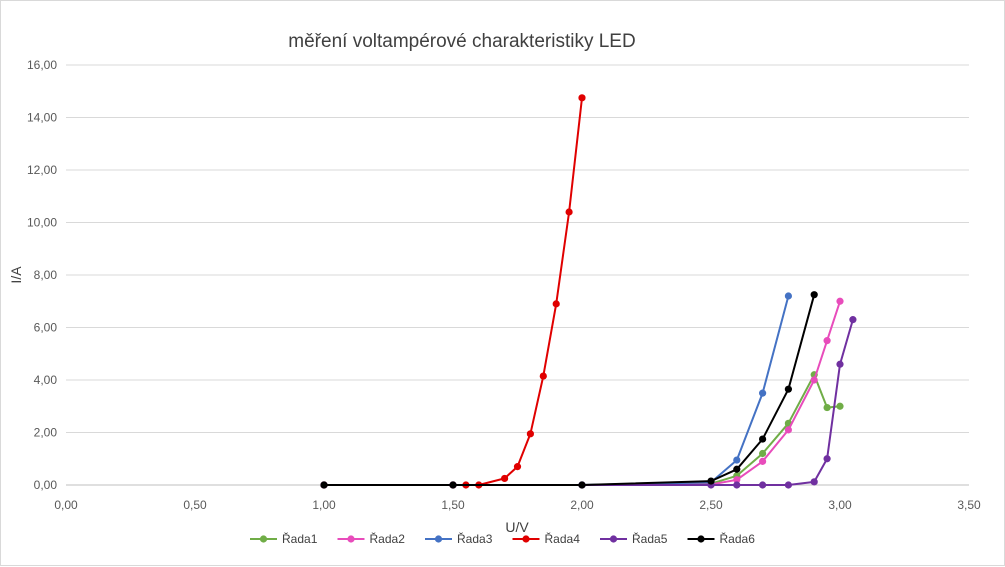  What do you see at coordinates (46, 328) in the screenshot?
I see `y-tick-label: 6,00` at bounding box center [46, 328].